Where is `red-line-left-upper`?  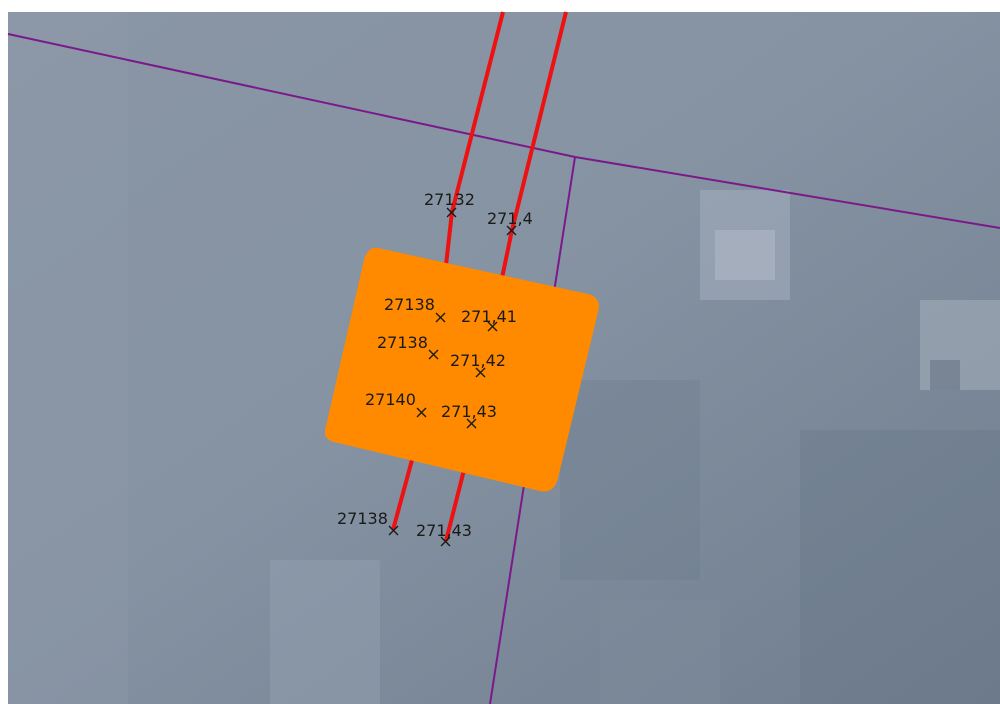 red-line-left-upper is located at coordinates (477, 112).